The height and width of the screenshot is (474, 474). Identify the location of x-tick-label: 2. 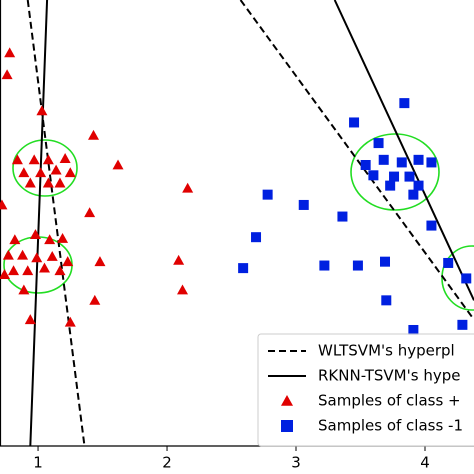
(167, 463).